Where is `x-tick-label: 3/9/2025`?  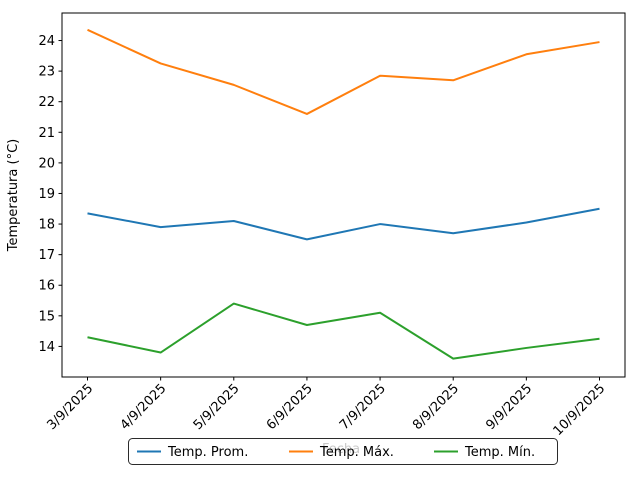 x-tick-label: 3/9/2025 is located at coordinates (70, 407).